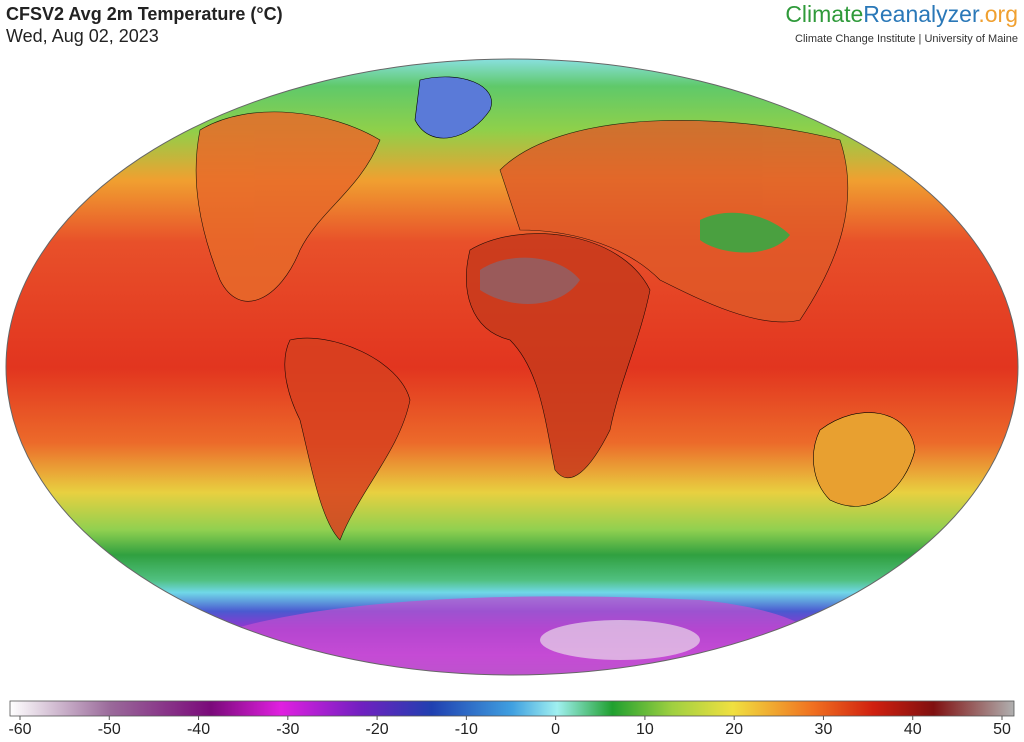  Describe the element at coordinates (674, 221) in the screenshot. I see `eurasia` at that location.